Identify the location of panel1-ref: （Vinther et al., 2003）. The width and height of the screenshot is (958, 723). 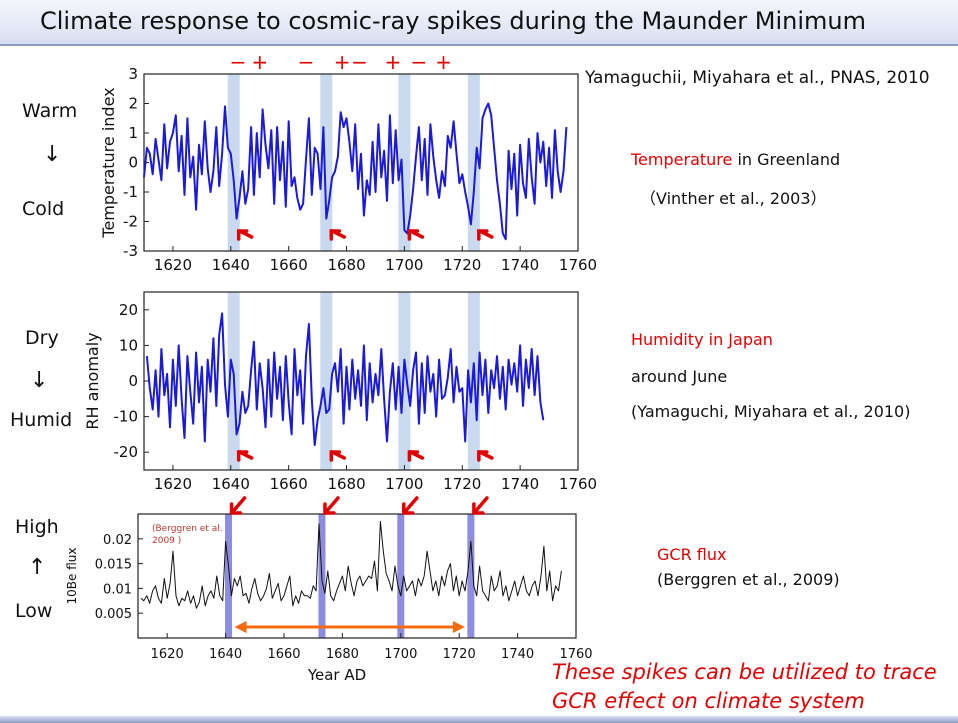
(733, 198).